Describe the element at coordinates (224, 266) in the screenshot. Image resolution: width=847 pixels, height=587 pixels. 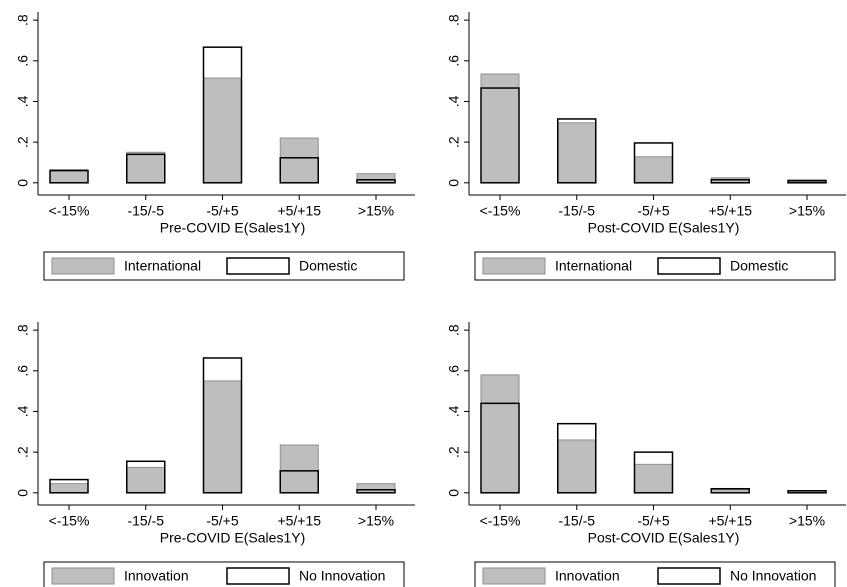
I see `legend-box` at that location.